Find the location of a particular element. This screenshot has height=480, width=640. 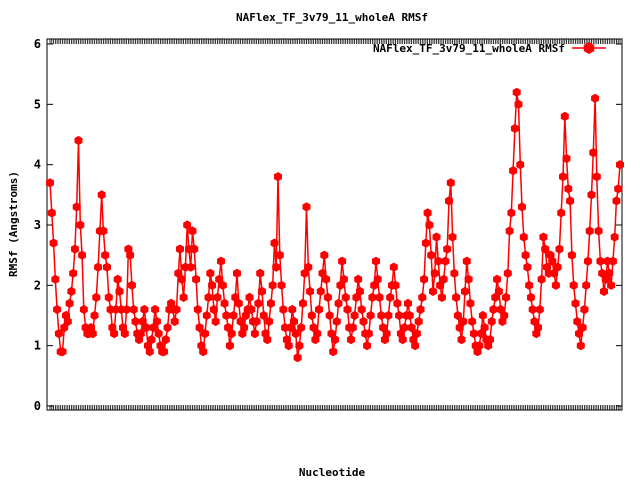

chart-title: NAFlex_TF_3v79_11_wholeA RMSf is located at coordinates (332, 17).